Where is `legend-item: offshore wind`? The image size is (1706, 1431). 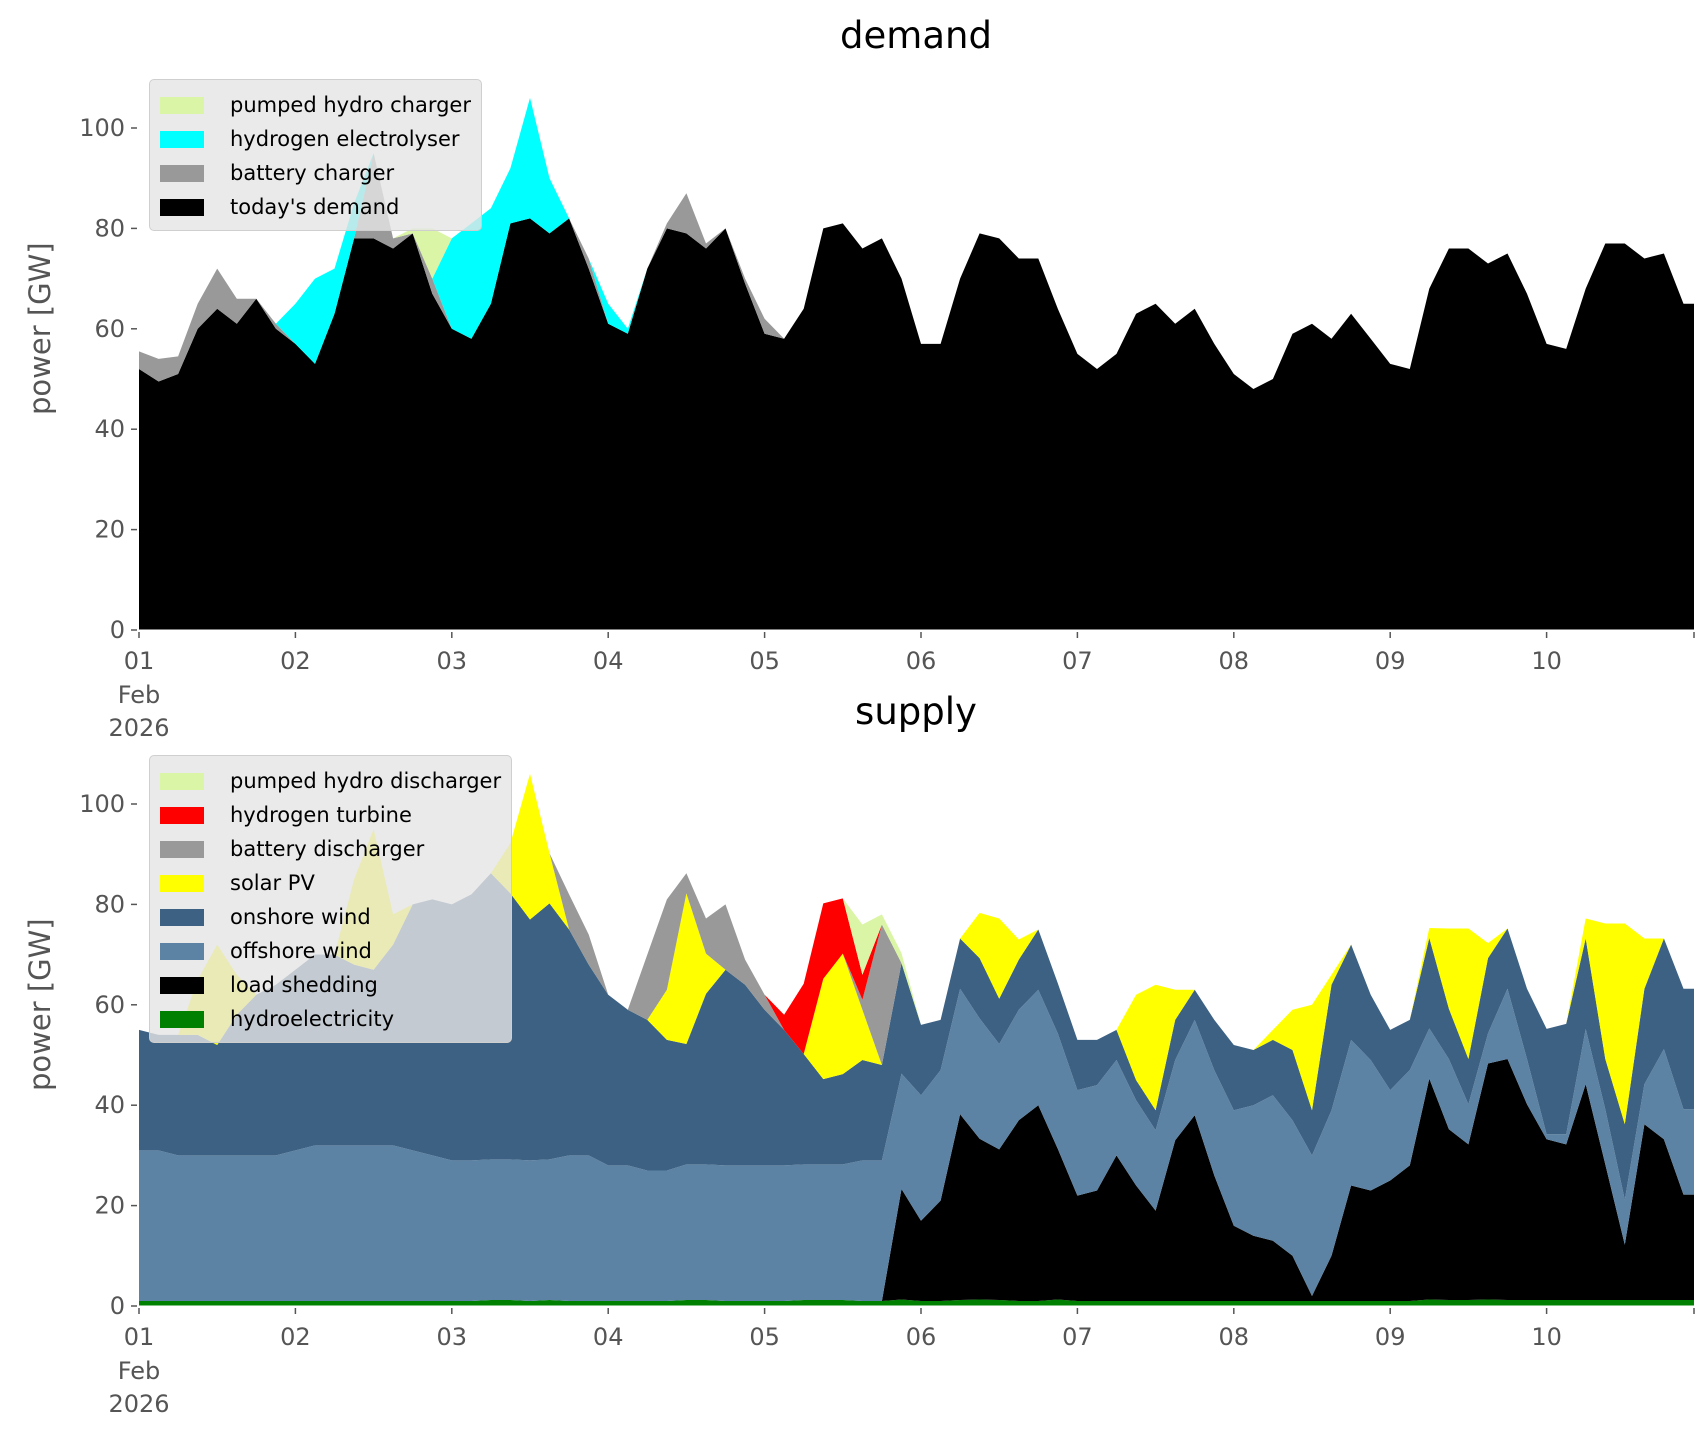
legend-item: offshore wind is located at coordinates (330, 951).